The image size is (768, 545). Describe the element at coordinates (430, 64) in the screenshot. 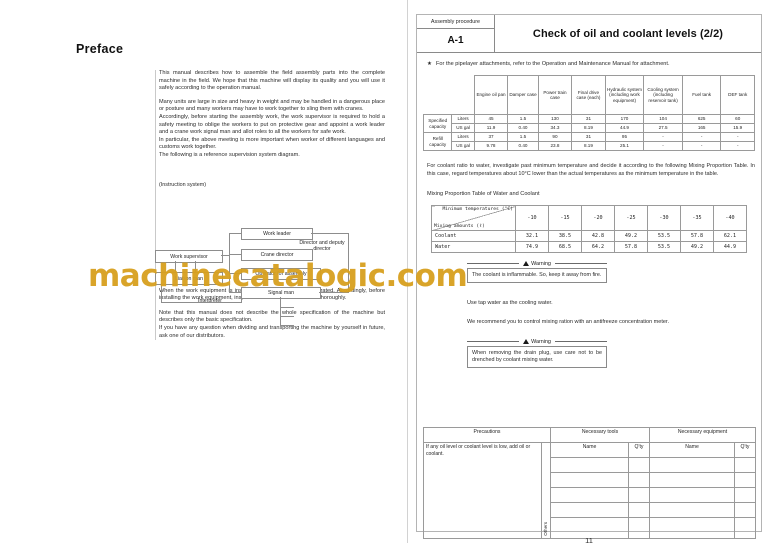

I see `star-icon: ★` at that location.